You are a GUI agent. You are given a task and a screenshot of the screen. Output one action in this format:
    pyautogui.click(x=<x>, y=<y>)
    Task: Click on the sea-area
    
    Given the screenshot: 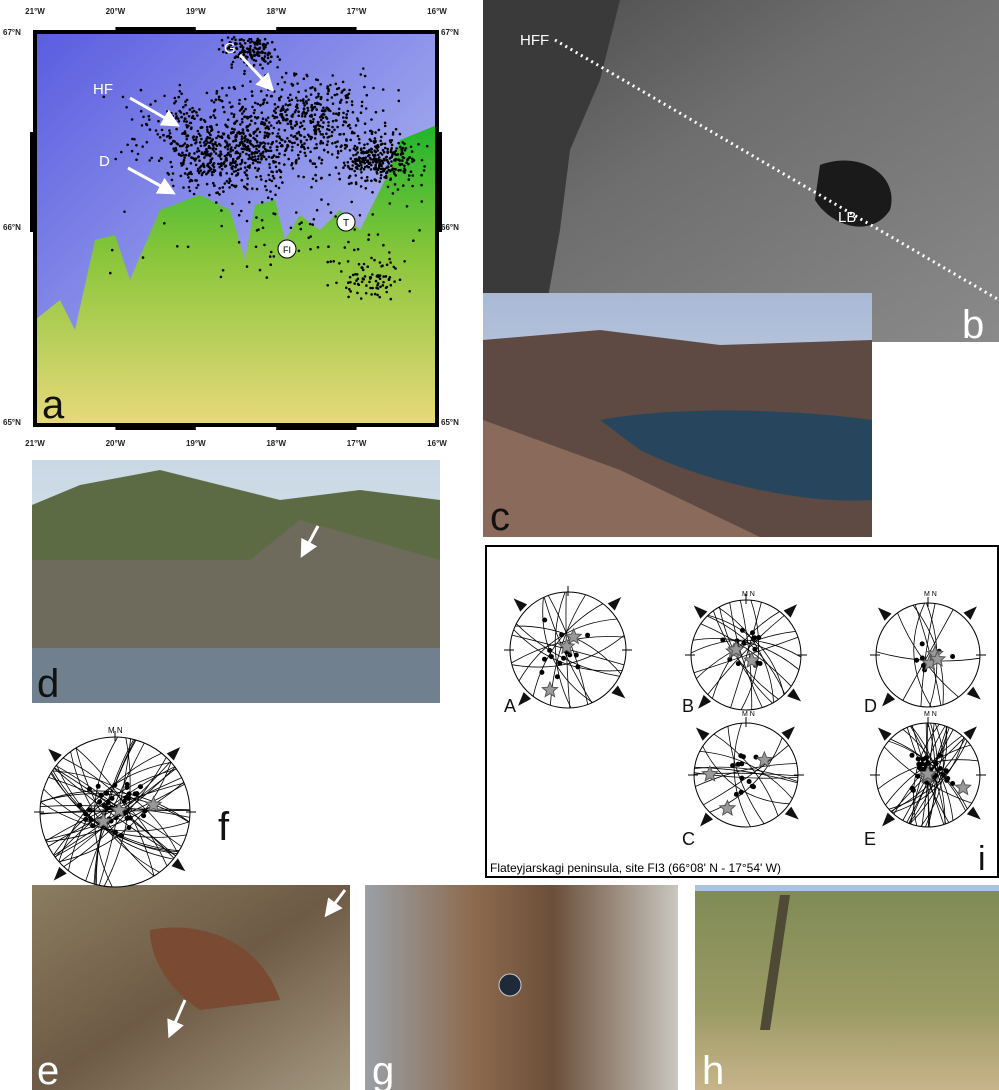 What is the action you would take?
    pyautogui.click(x=551, y=171)
    